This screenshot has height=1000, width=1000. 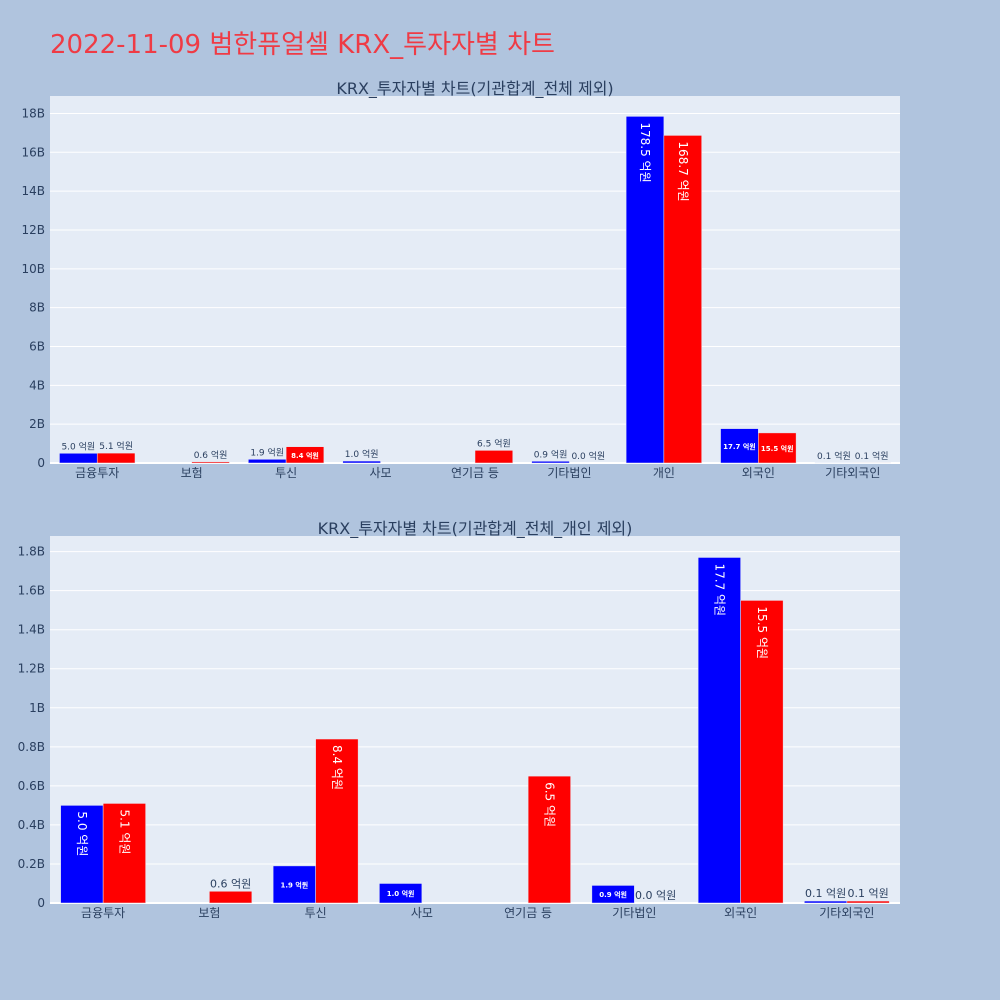 What do you see at coordinates (31, 591) in the screenshot?
I see `y-tick-label: 1.6B` at bounding box center [31, 591].